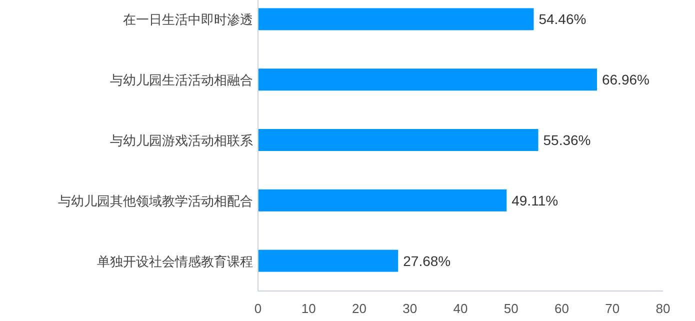 The width and height of the screenshot is (695, 321). What do you see at coordinates (561, 308) in the screenshot?
I see `x-tick-label: 60` at bounding box center [561, 308].